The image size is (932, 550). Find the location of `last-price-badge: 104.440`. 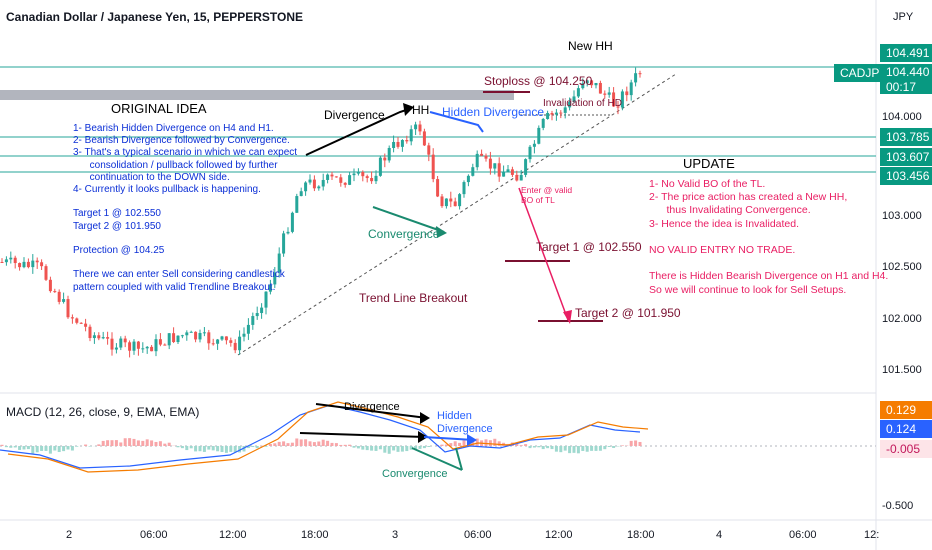

last-price-badge: 104.440 is located at coordinates (906, 72).